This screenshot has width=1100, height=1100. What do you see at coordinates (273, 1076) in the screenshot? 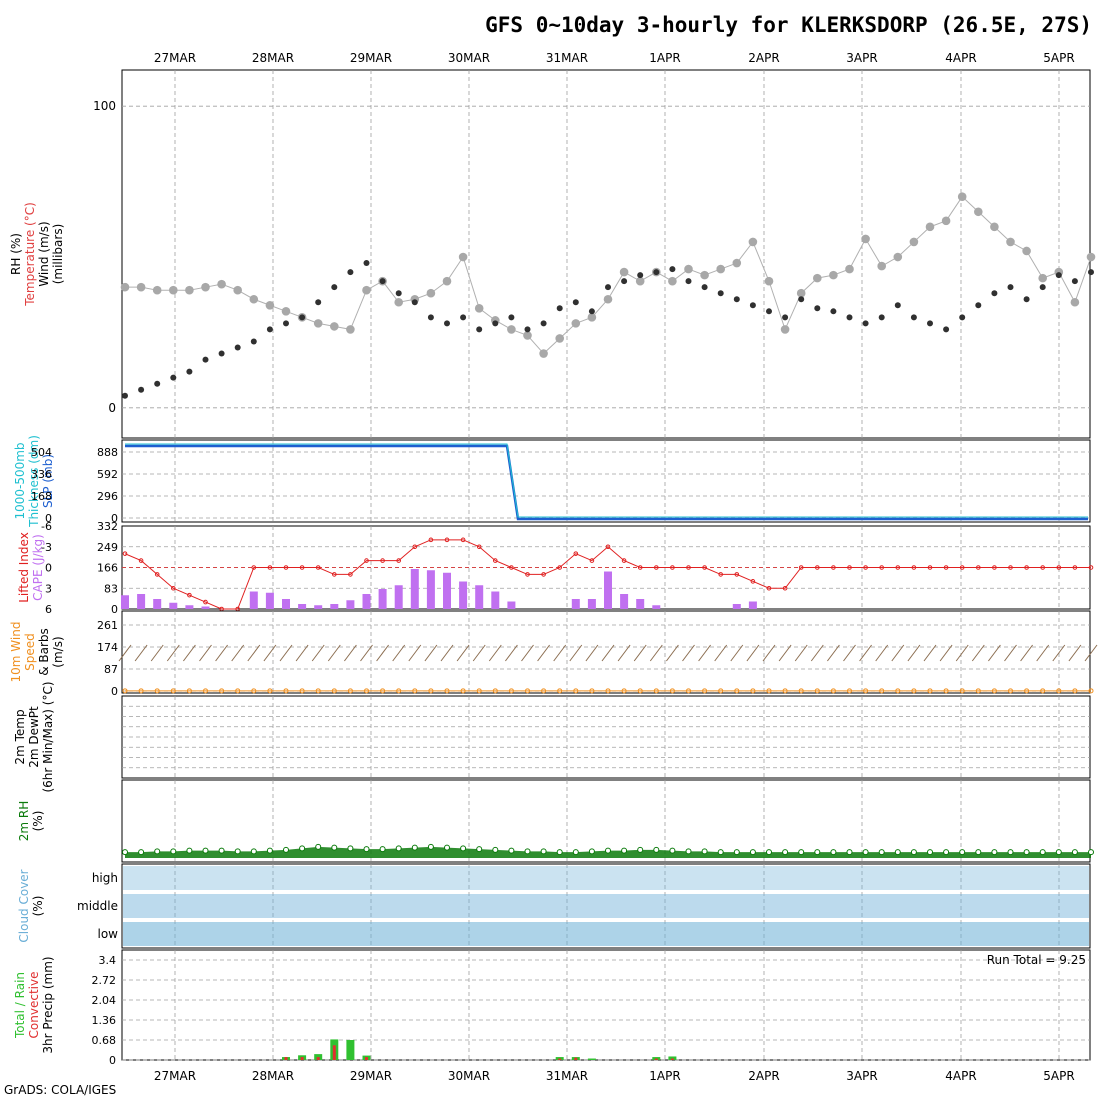
I see `date-label-bottom: 28MAR` at bounding box center [273, 1076].